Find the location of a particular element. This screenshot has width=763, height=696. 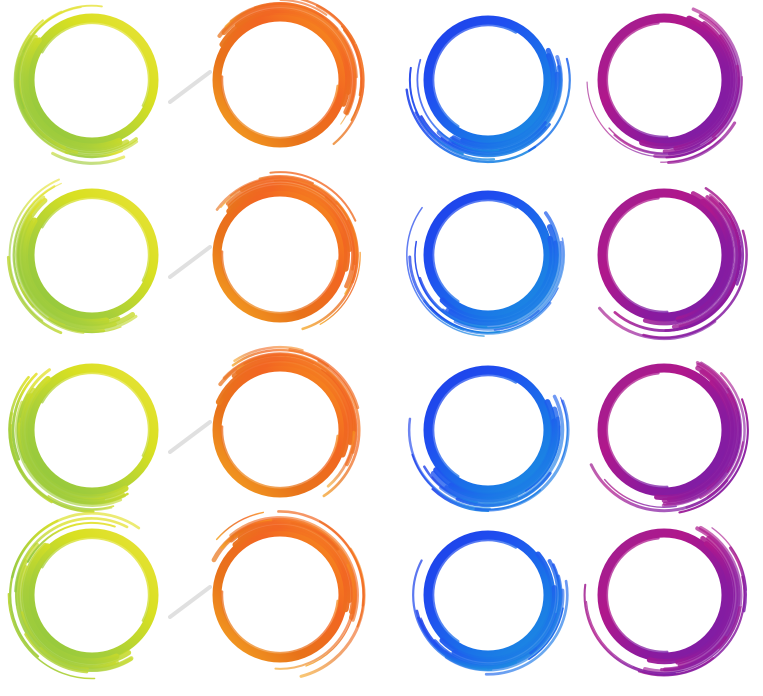

connector-stroke is located at coordinates (190, 262).